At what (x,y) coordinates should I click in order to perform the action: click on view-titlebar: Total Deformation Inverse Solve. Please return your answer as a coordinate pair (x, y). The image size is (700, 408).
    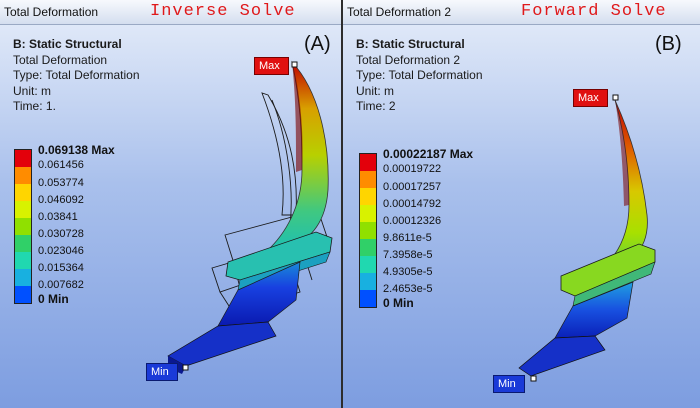
    Looking at the image, I should click on (170, 12).